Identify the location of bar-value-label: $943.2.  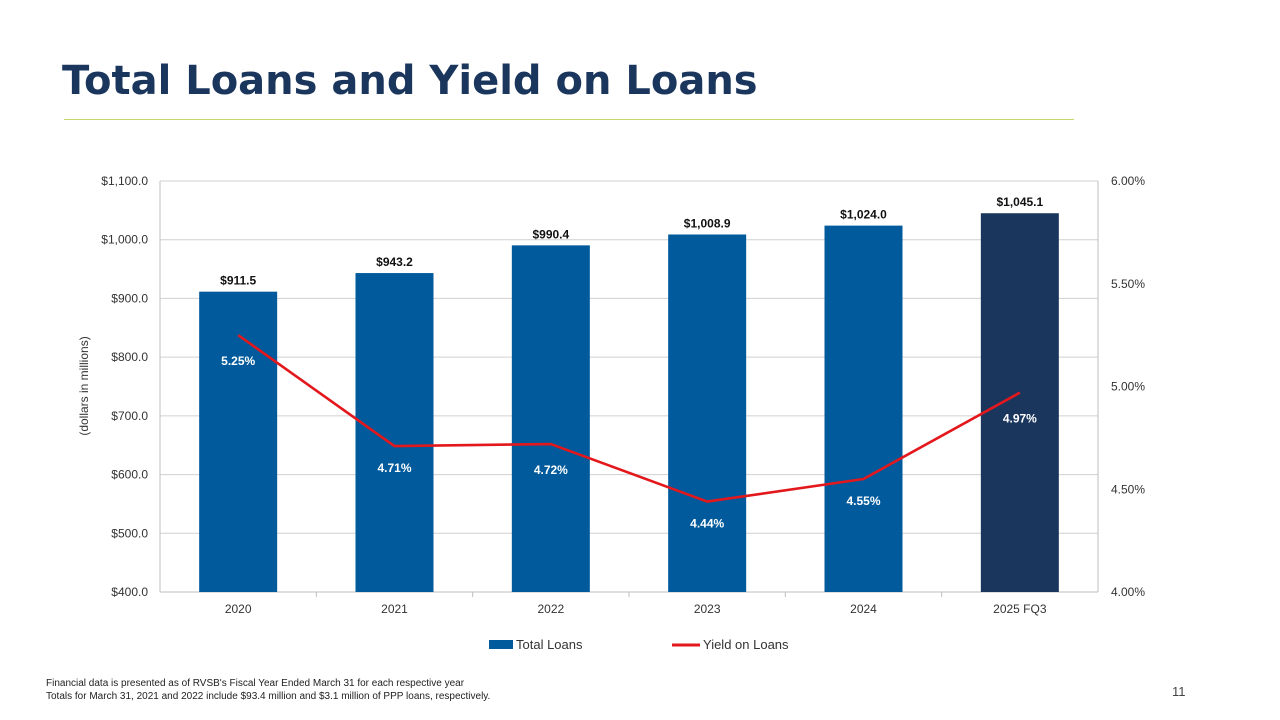
(394, 262).